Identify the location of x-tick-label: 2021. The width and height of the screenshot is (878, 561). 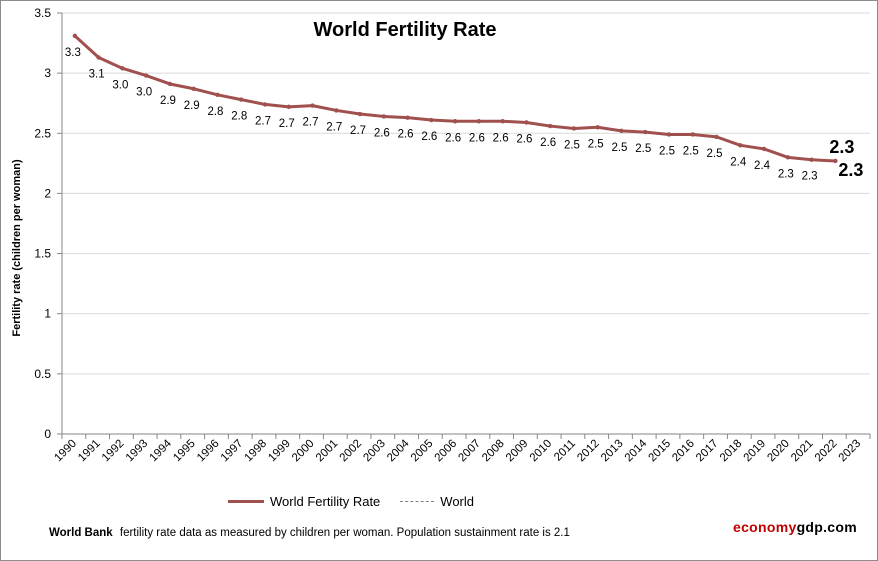
(802, 451).